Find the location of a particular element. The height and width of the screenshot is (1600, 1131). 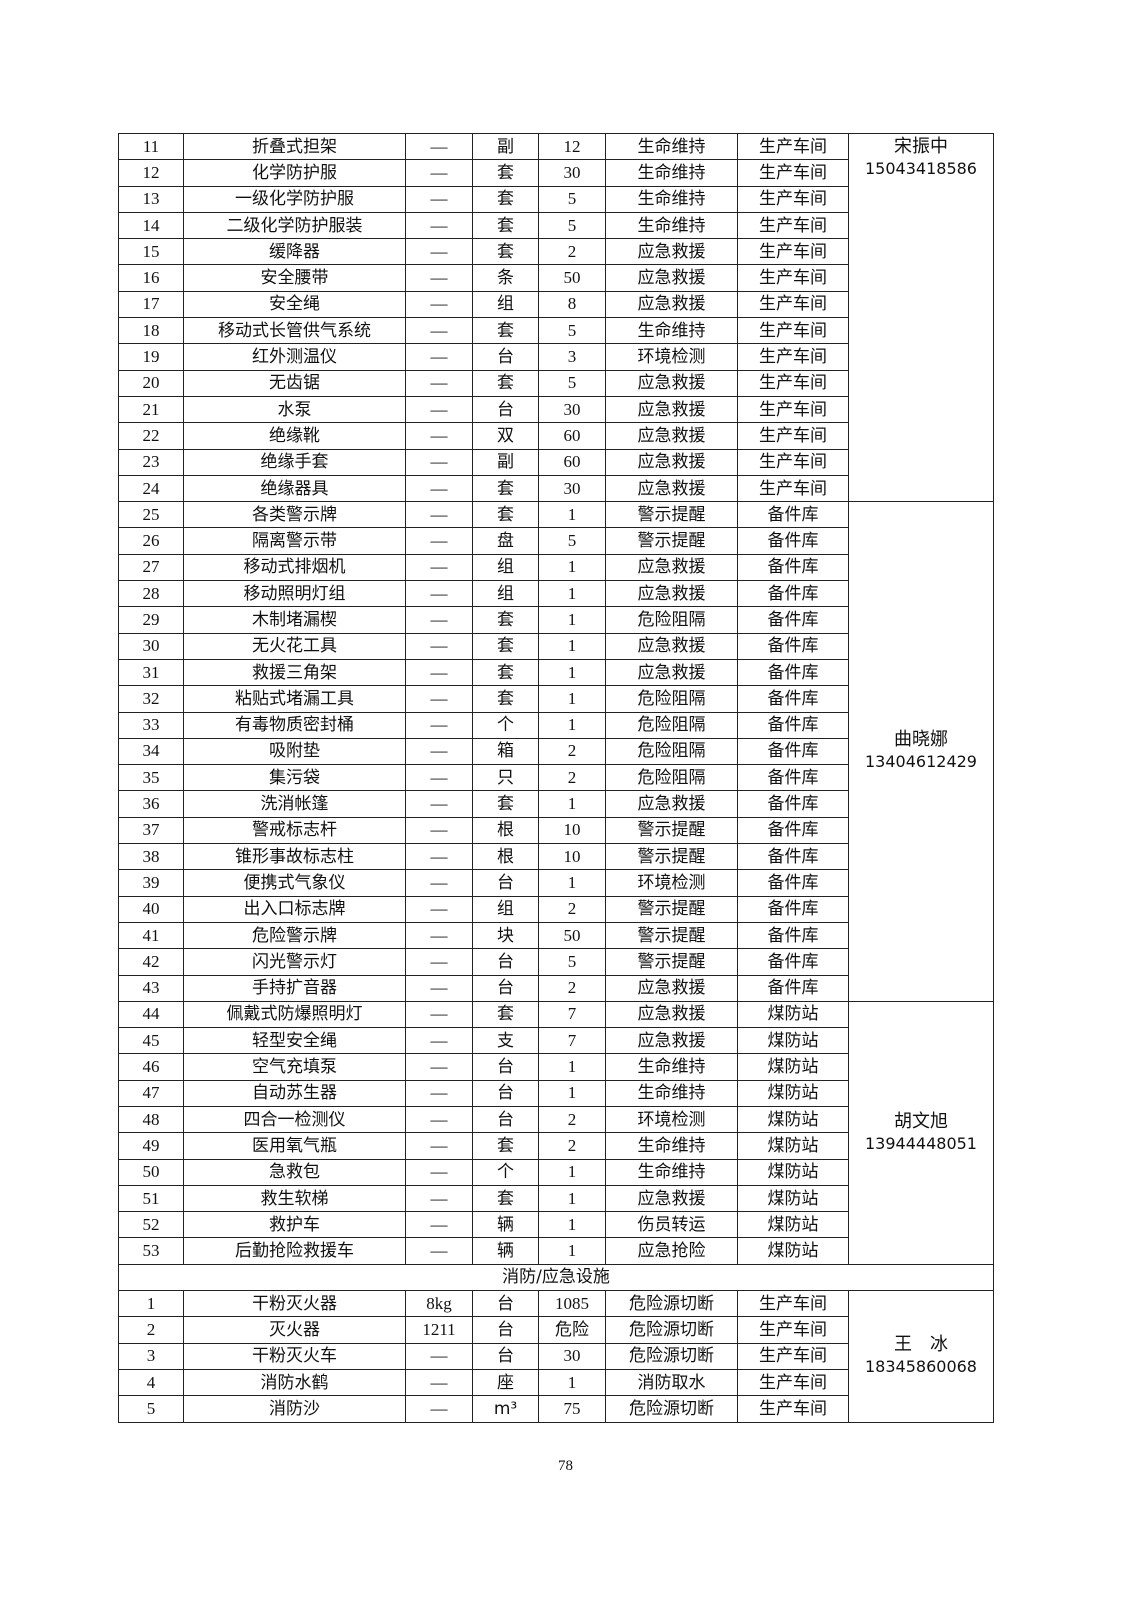

item-name: 出入口标志牌 is located at coordinates (294, 909).